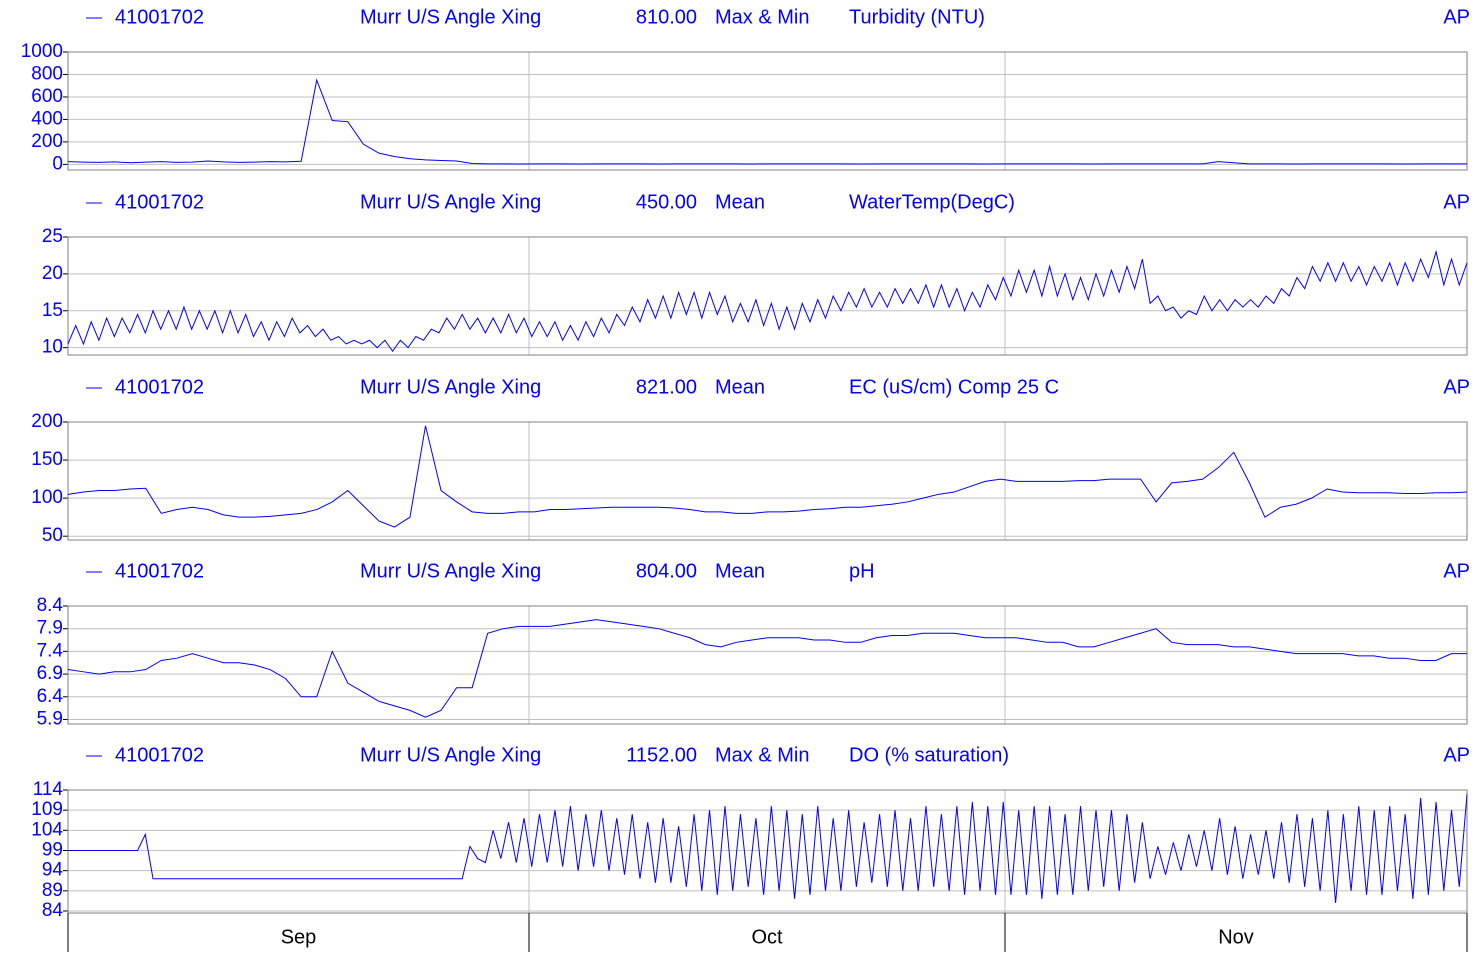 Image resolution: width=1475 pixels, height=954 pixels. I want to click on chart-title: pH, so click(862, 571).